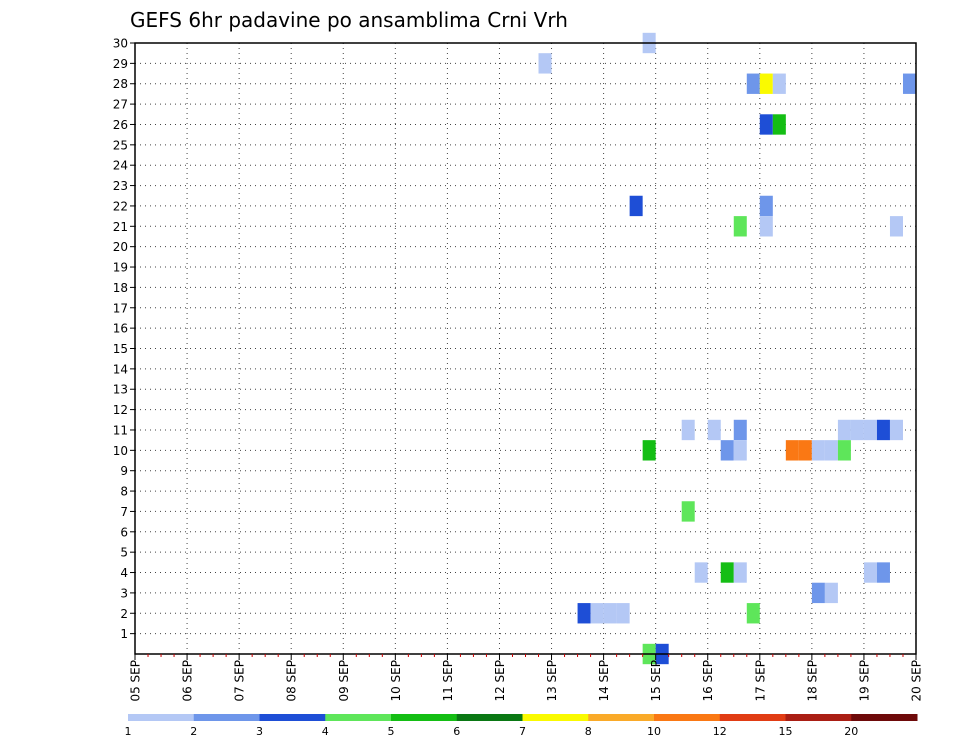 The width and height of the screenshot is (960, 742). Describe the element at coordinates (448, 681) in the screenshot. I see `x-tick-label: 11 SEP` at that location.